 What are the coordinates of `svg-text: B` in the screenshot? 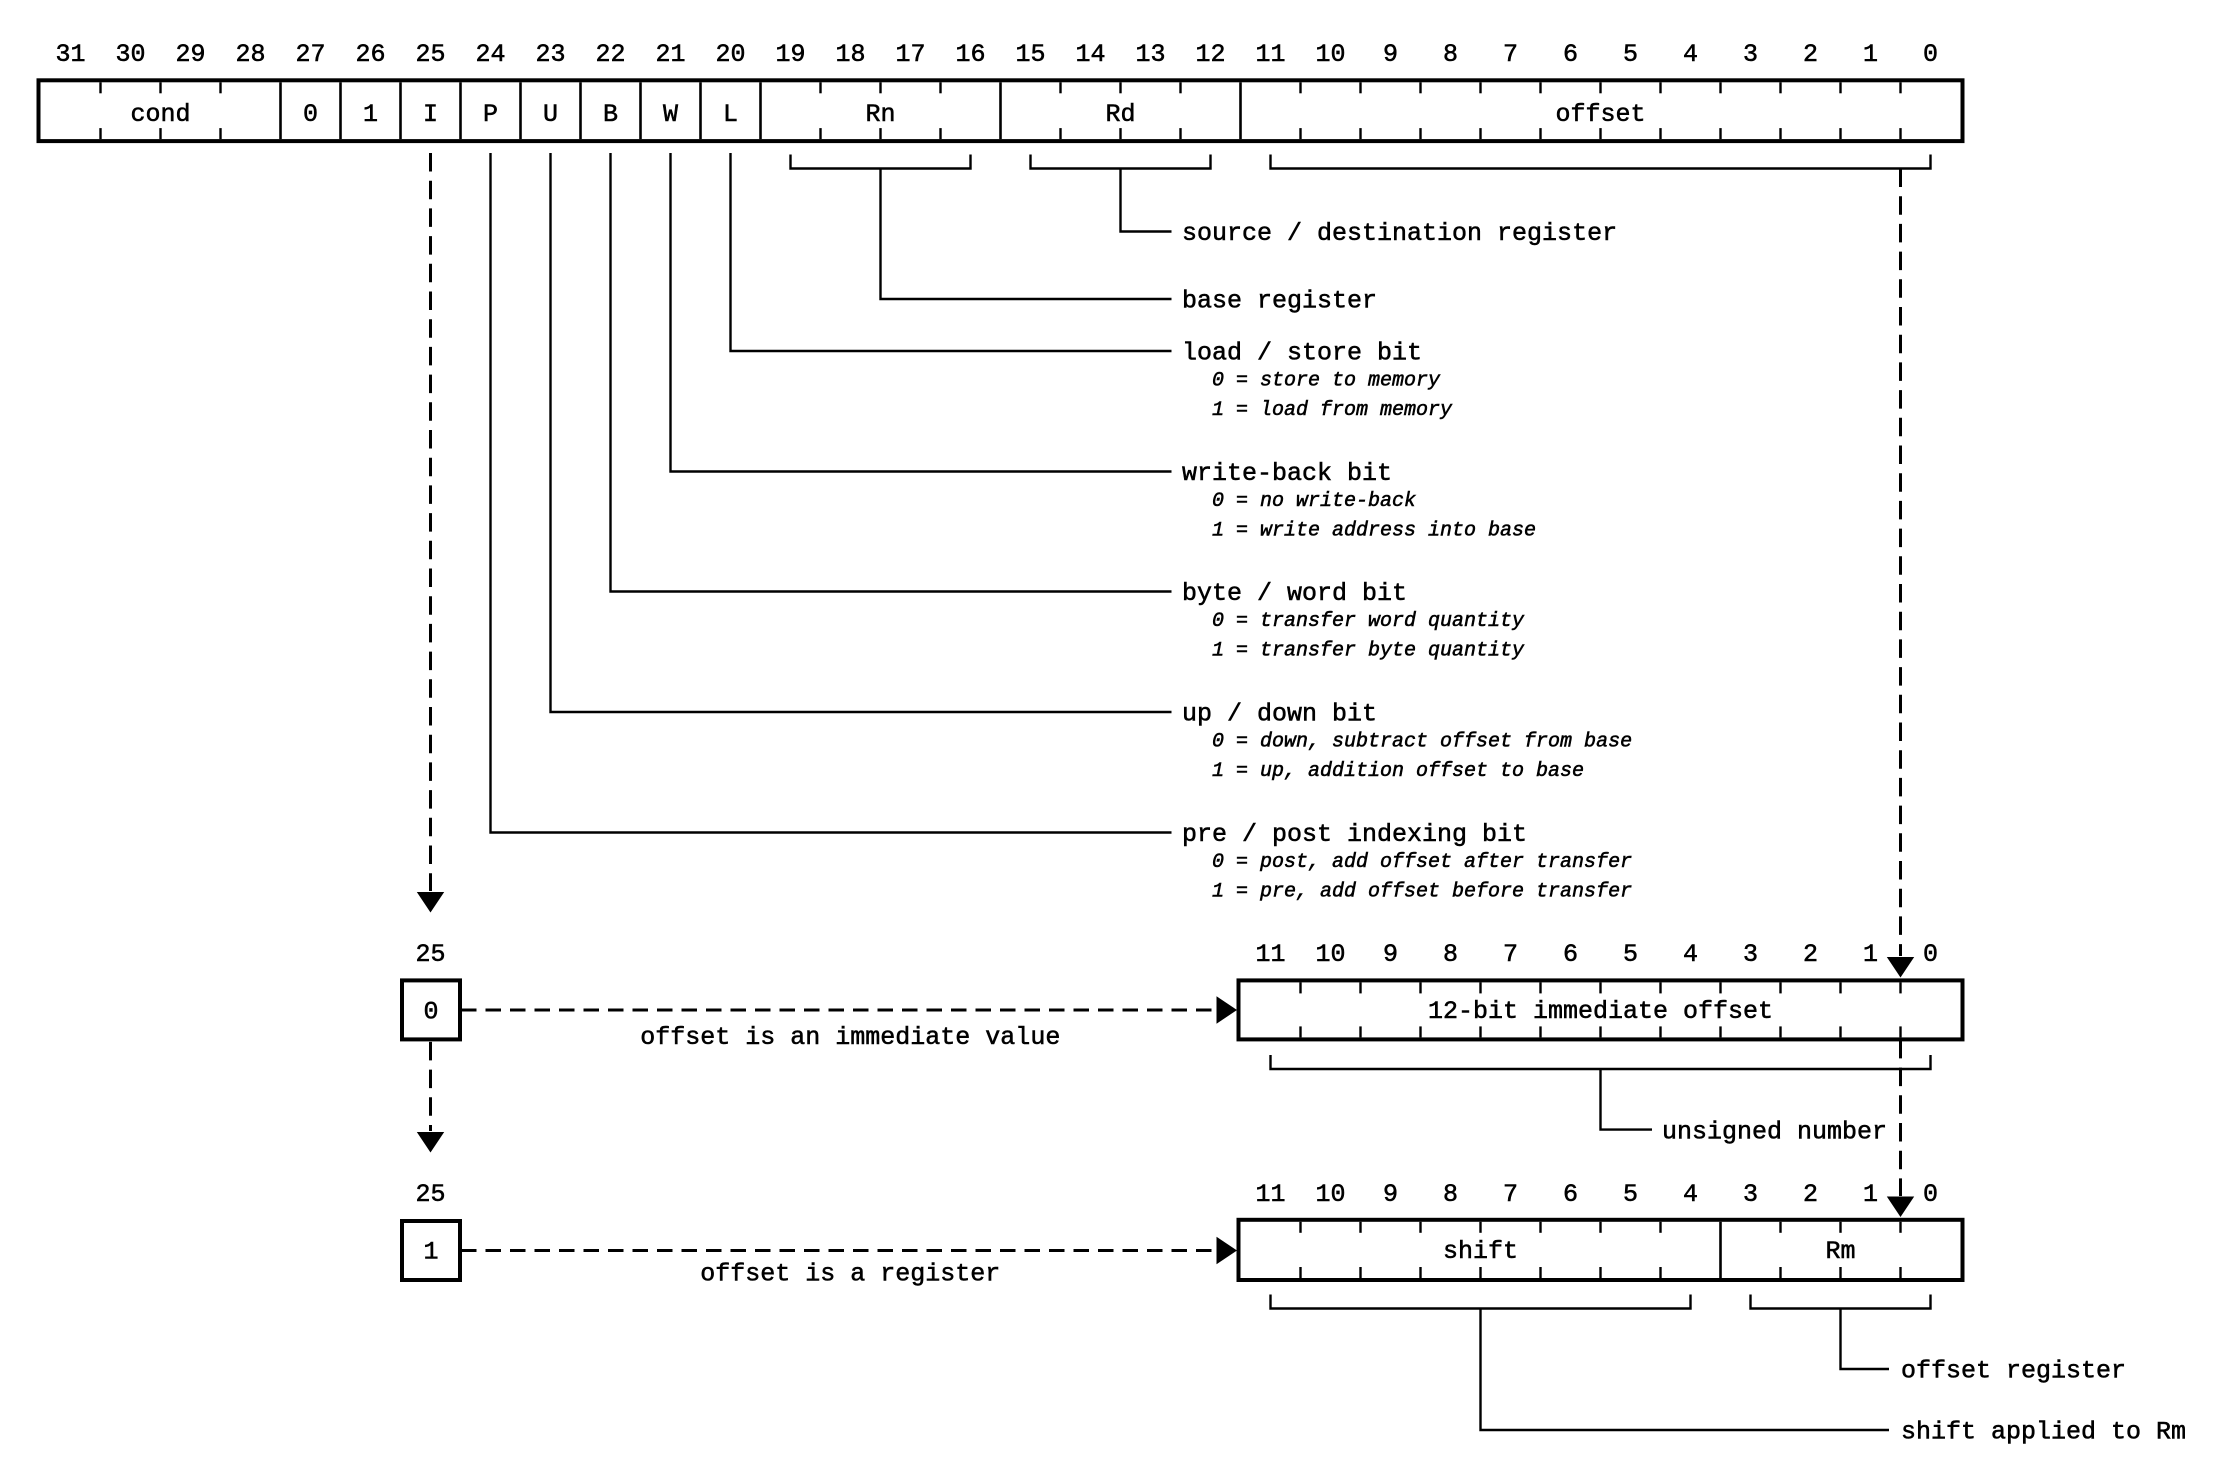 It's located at (610, 114).